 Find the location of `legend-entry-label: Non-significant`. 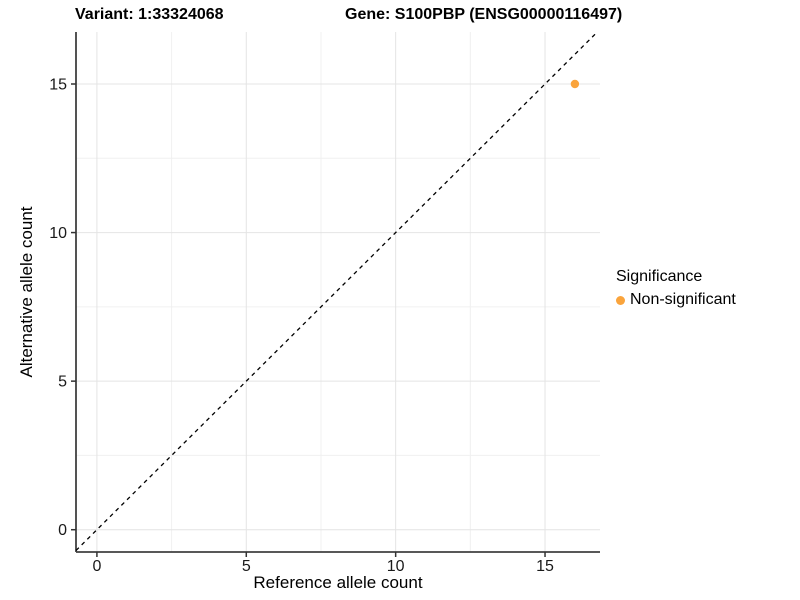

legend-entry-label: Non-significant is located at coordinates (683, 299).